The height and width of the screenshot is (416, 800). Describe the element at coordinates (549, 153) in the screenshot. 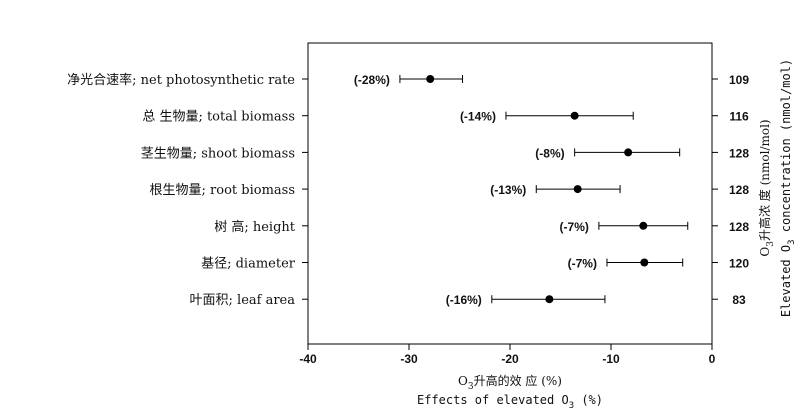

I see `effect-percent-label: (-8%)` at that location.